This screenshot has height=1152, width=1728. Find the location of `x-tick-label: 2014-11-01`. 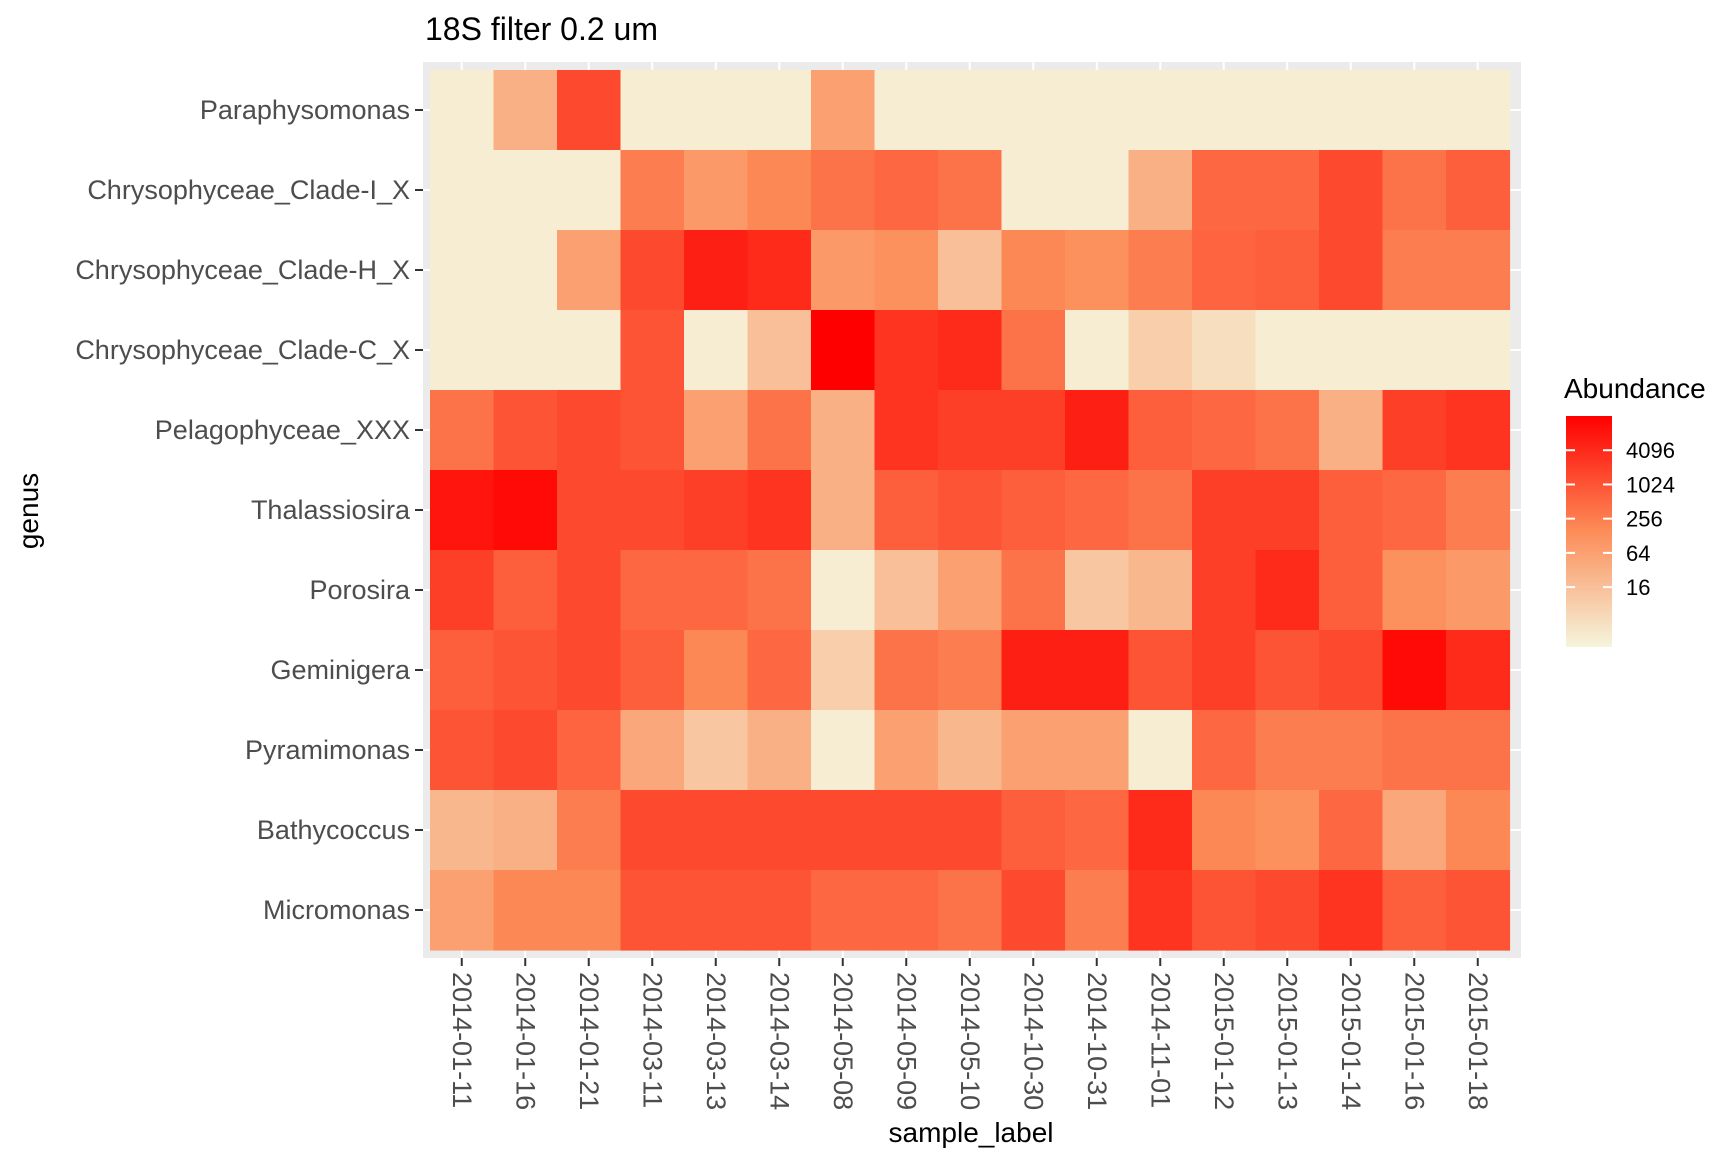

x-tick-label: 2014-11-01 is located at coordinates (1160, 1040).